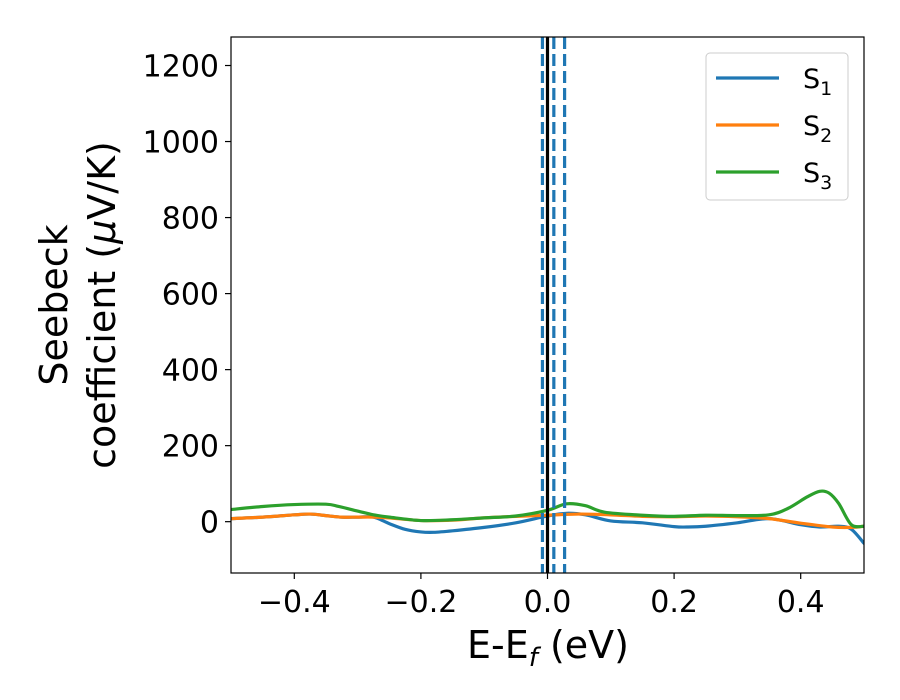 The image size is (900, 700). Describe the element at coordinates (294, 602) in the screenshot. I see `x-tick-label: −0.4` at that location.